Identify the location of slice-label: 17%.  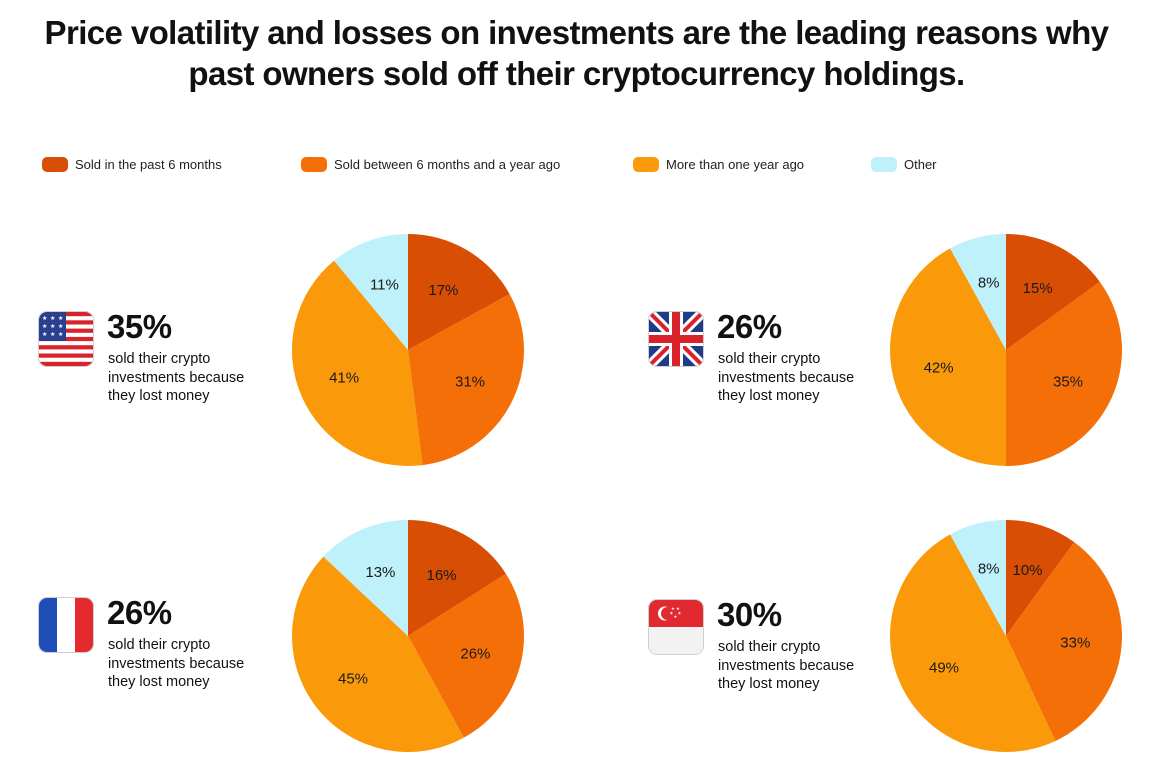
(443, 290).